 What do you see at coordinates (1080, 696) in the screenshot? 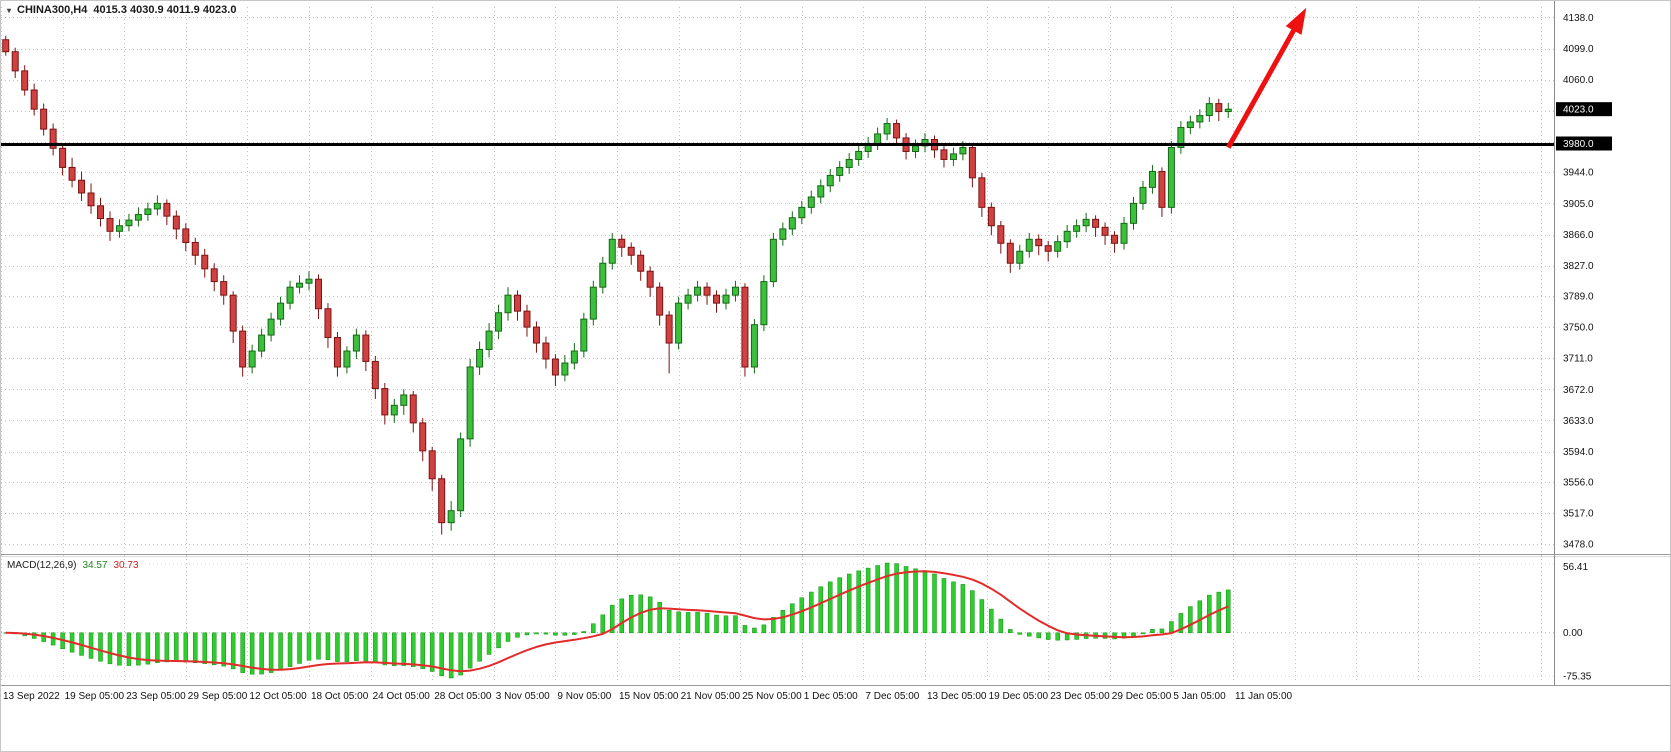
I see `time-axis-label: 23 Dec 05:00` at bounding box center [1080, 696].